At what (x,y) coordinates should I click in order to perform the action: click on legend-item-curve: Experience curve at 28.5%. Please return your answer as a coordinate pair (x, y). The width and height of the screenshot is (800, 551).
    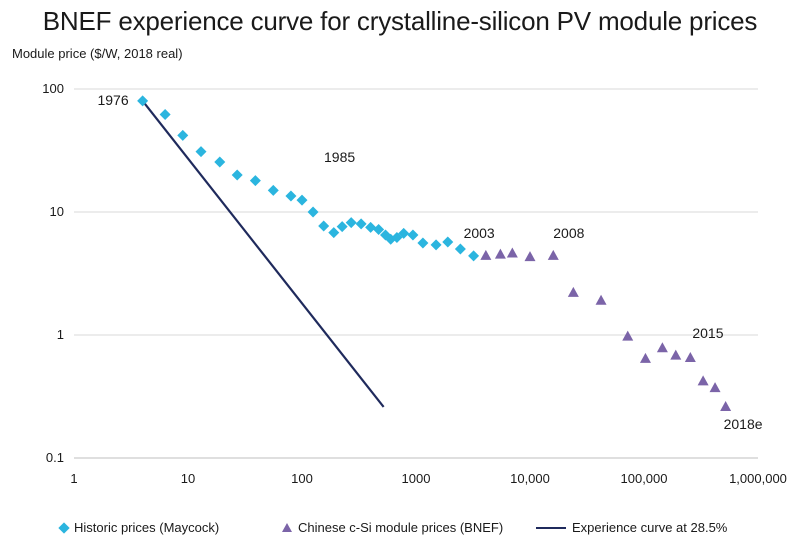
    Looking at the image, I should click on (631, 527).